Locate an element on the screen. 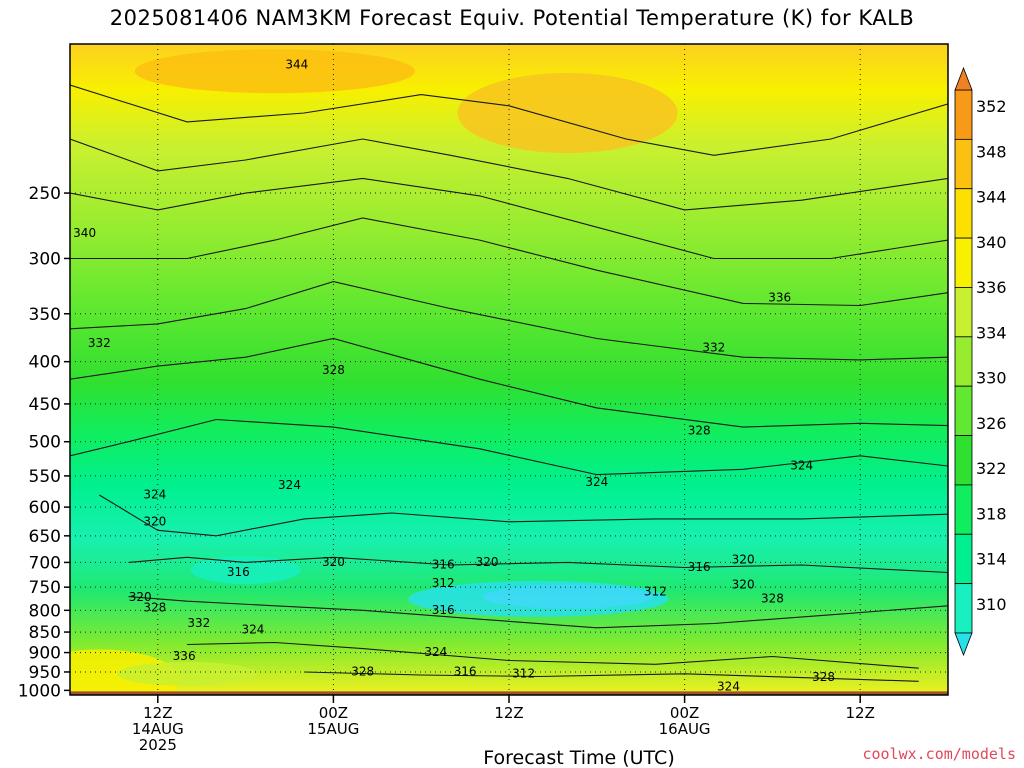  x-tick-label: 2025 is located at coordinates (158, 745).